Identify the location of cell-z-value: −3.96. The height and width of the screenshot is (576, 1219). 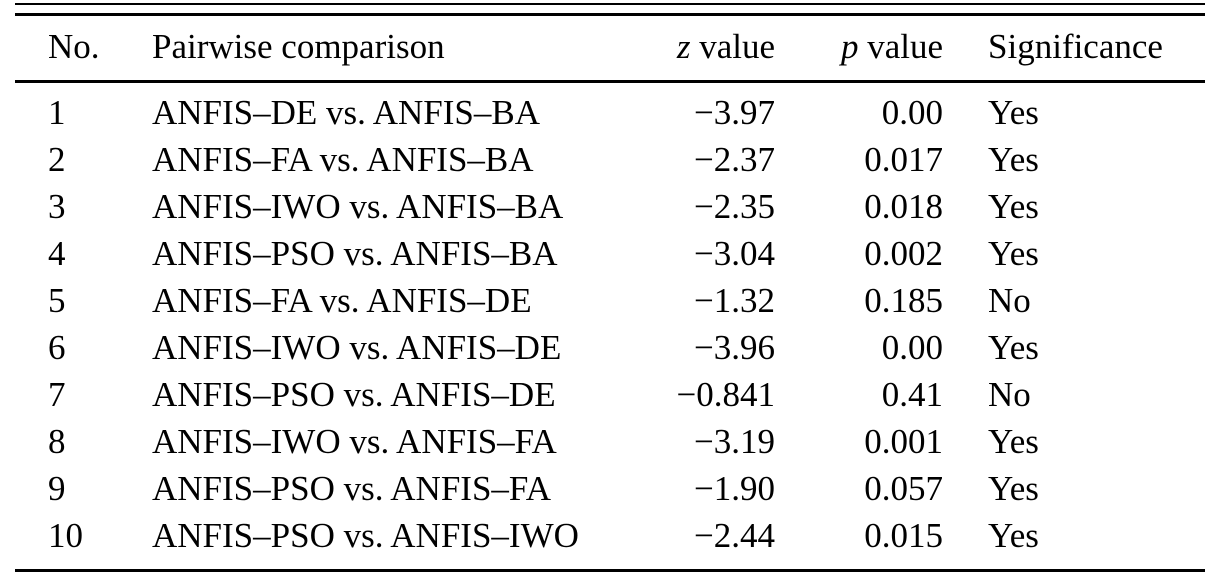
(734, 347).